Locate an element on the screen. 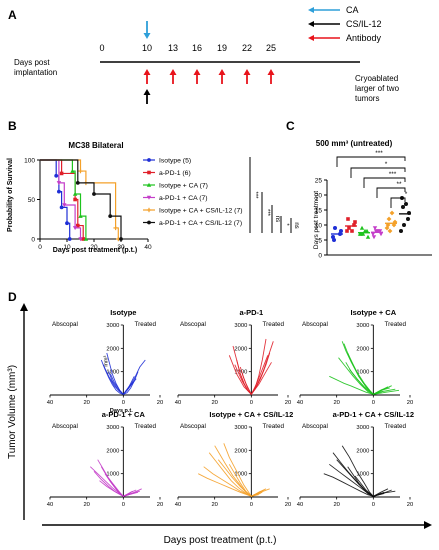 The image size is (439, 550). days-ytick-label: 10 is located at coordinates (319, 226).